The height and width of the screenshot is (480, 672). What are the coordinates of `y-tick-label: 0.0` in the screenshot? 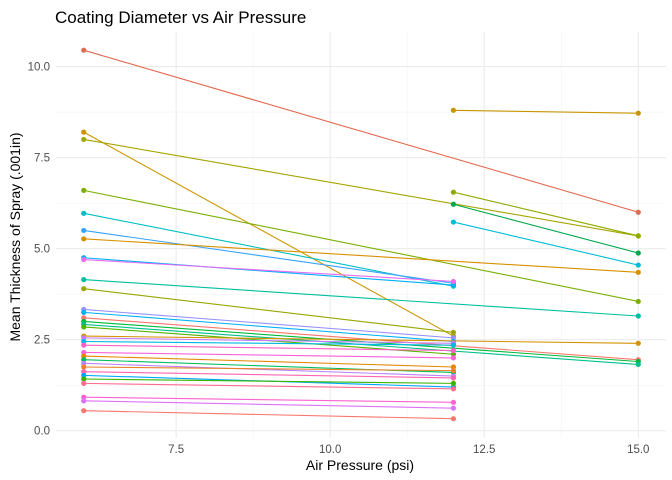 It's located at (42, 432).